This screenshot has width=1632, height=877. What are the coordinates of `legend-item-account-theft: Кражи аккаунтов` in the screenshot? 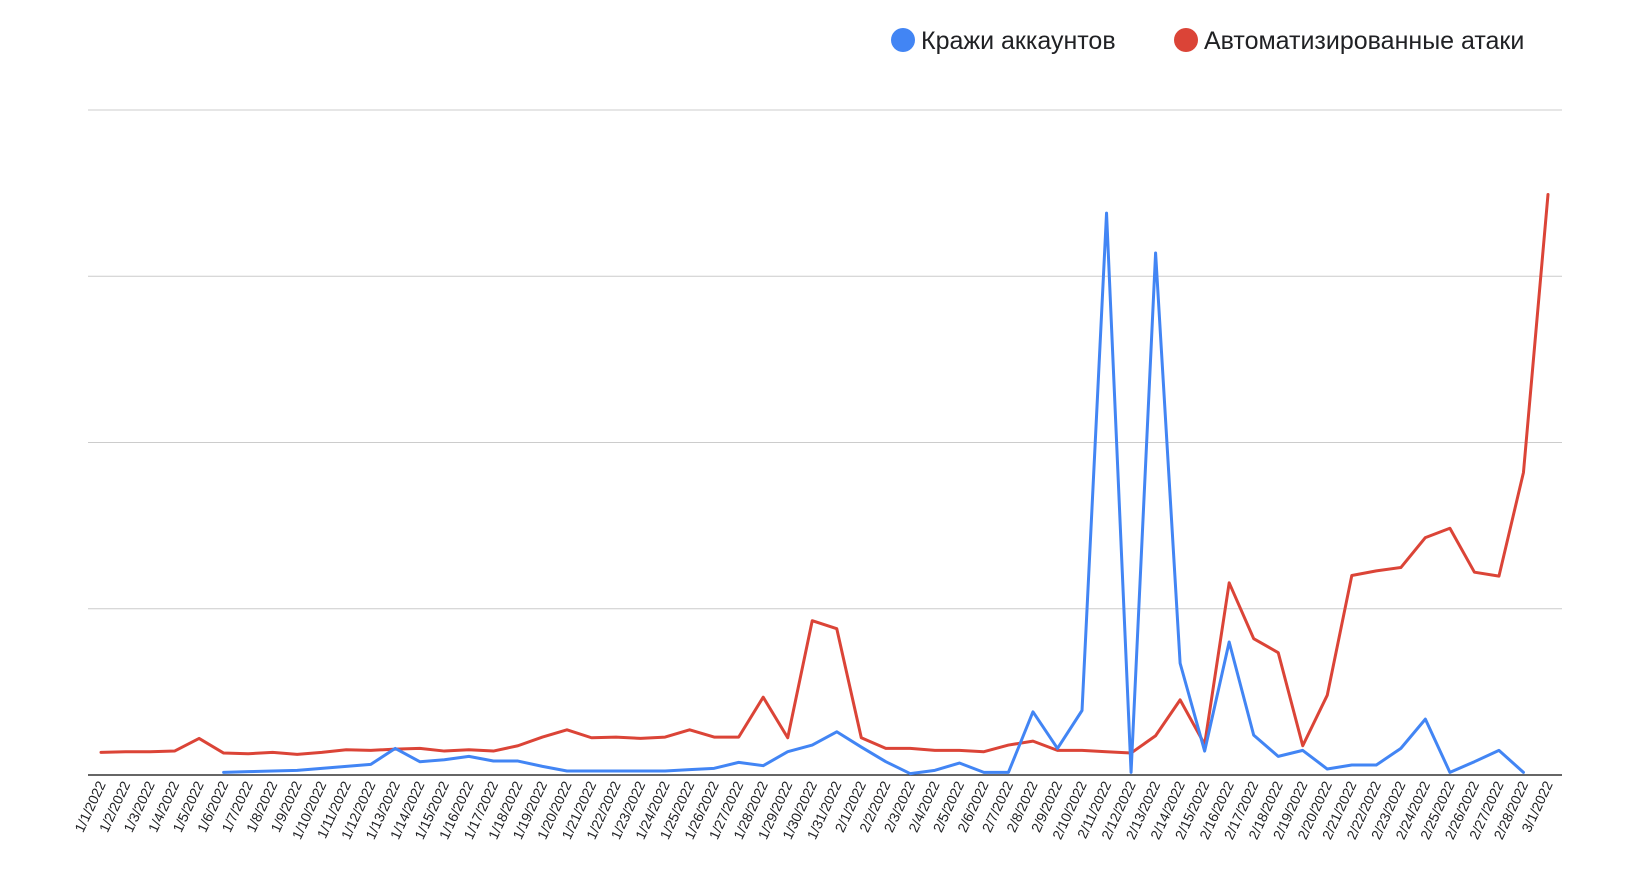 It's located at (1003, 41).